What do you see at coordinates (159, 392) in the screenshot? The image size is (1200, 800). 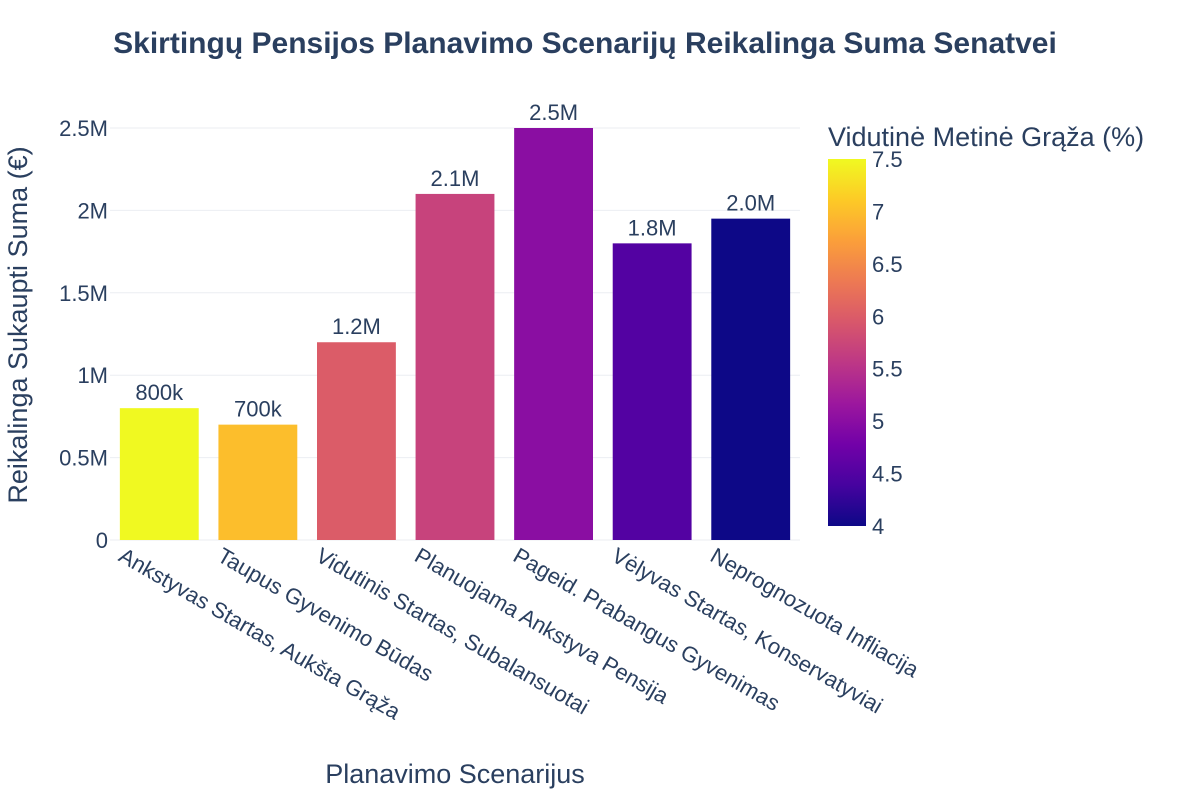 I see `bar-value-label: 800k` at bounding box center [159, 392].